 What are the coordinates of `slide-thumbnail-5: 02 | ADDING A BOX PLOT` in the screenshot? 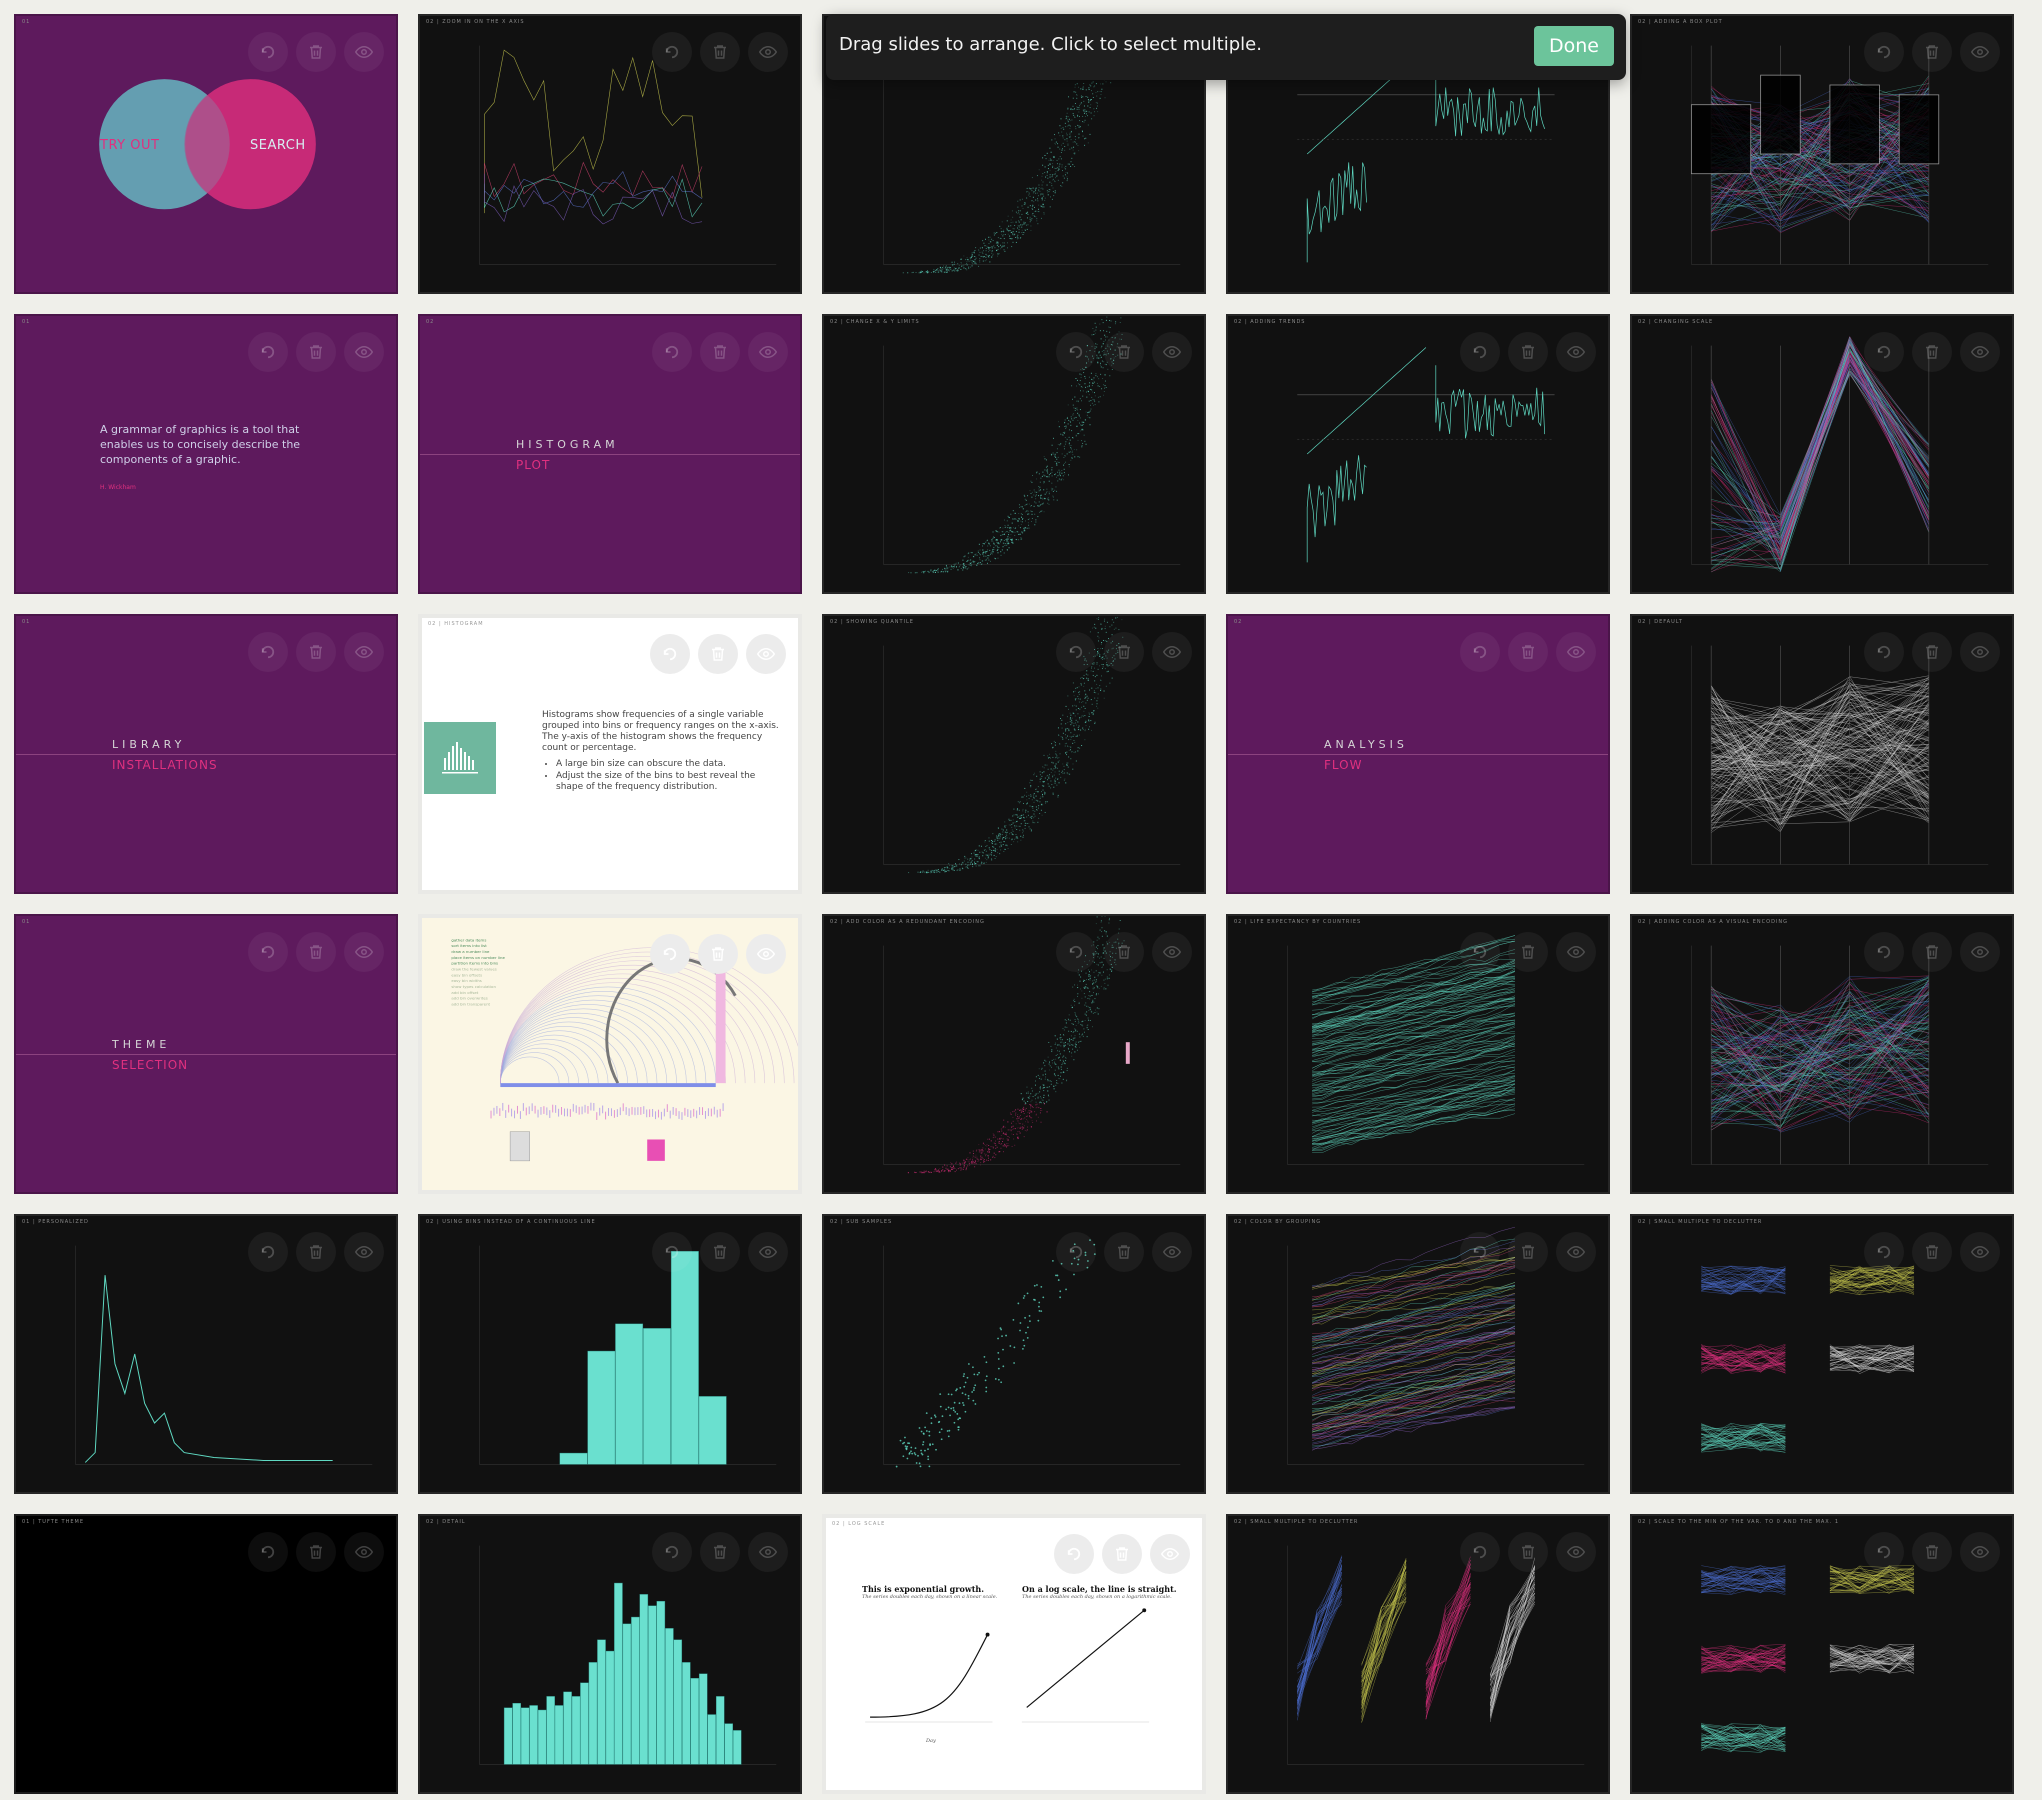 It's located at (1822, 154).